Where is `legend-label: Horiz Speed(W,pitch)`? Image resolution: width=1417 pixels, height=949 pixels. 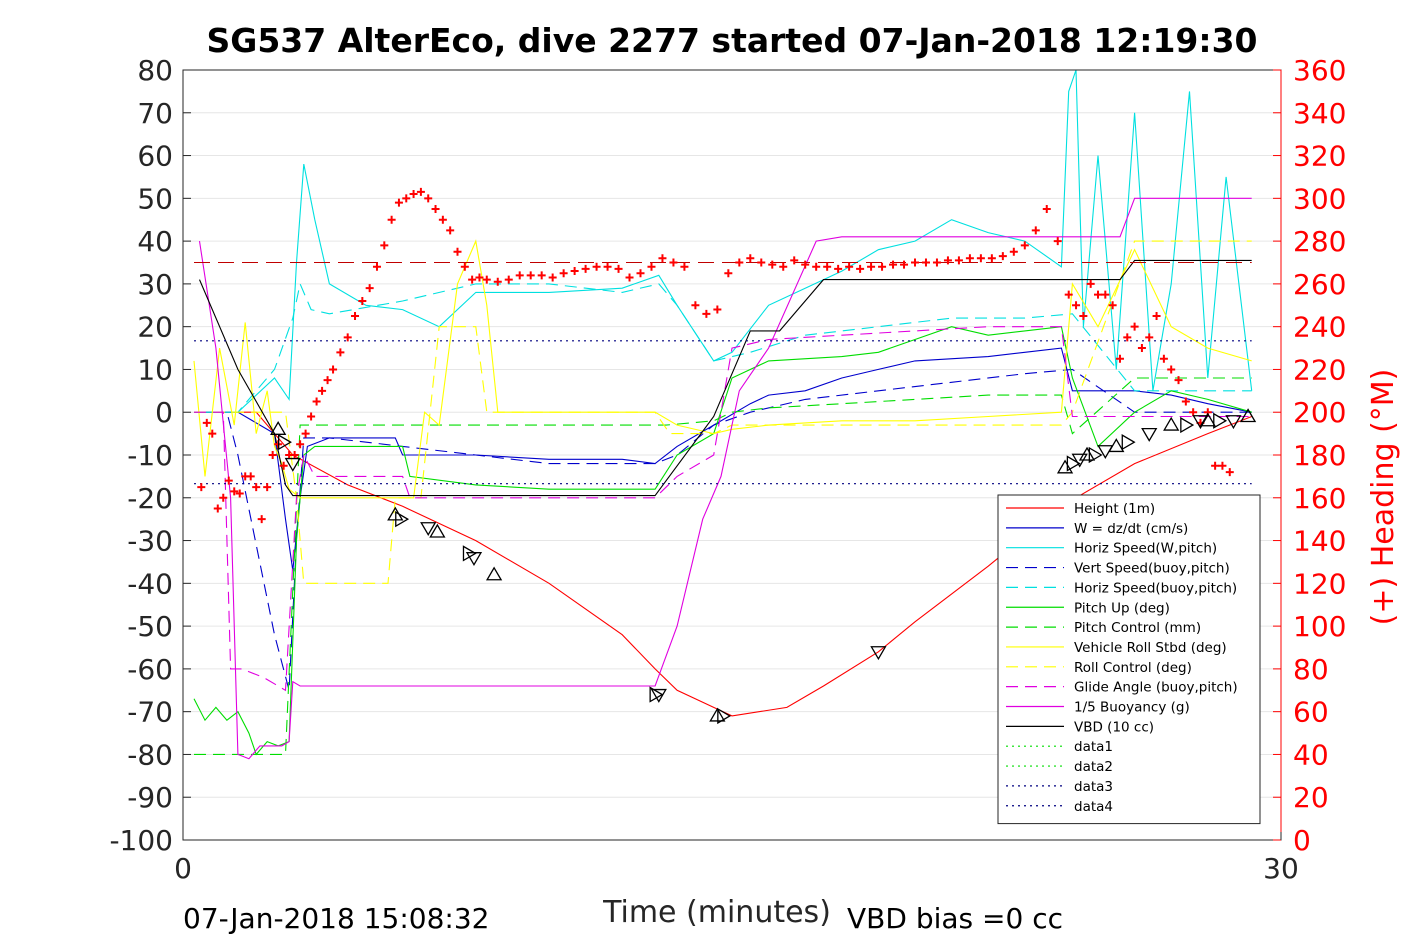
legend-label: Horiz Speed(W,pitch) is located at coordinates (1145, 549).